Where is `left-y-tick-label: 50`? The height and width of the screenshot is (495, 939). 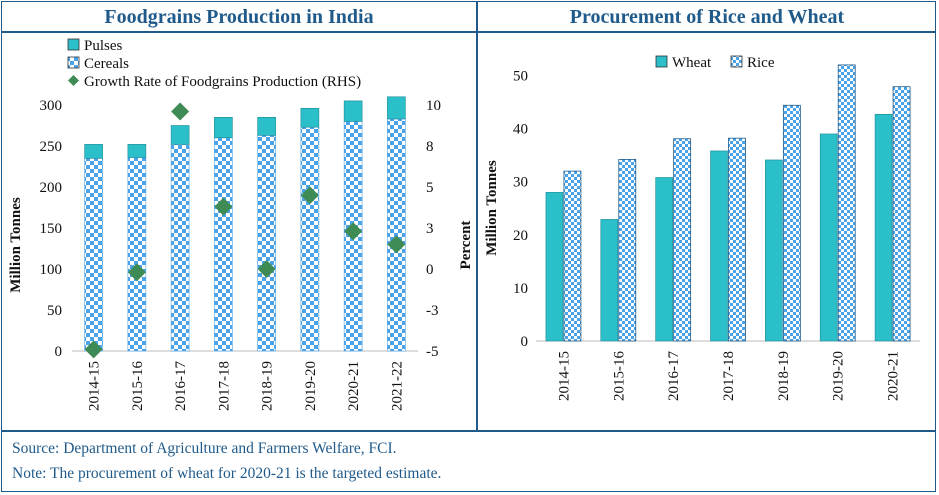 left-y-tick-label: 50 is located at coordinates (54, 311).